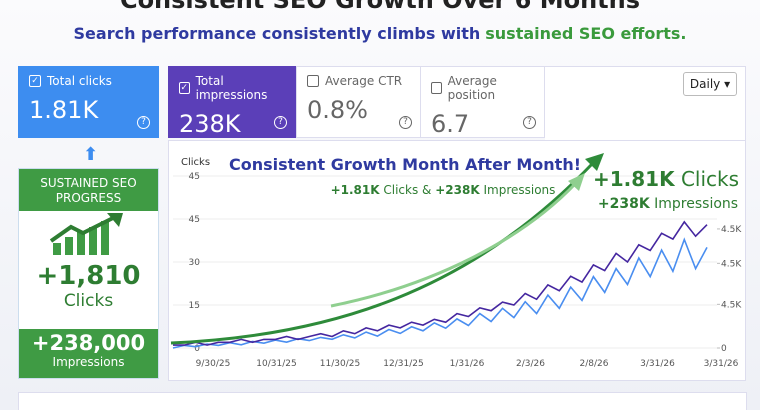 This screenshot has width=760, height=410. I want to click on trend-arrow-light, so click(454, 244).